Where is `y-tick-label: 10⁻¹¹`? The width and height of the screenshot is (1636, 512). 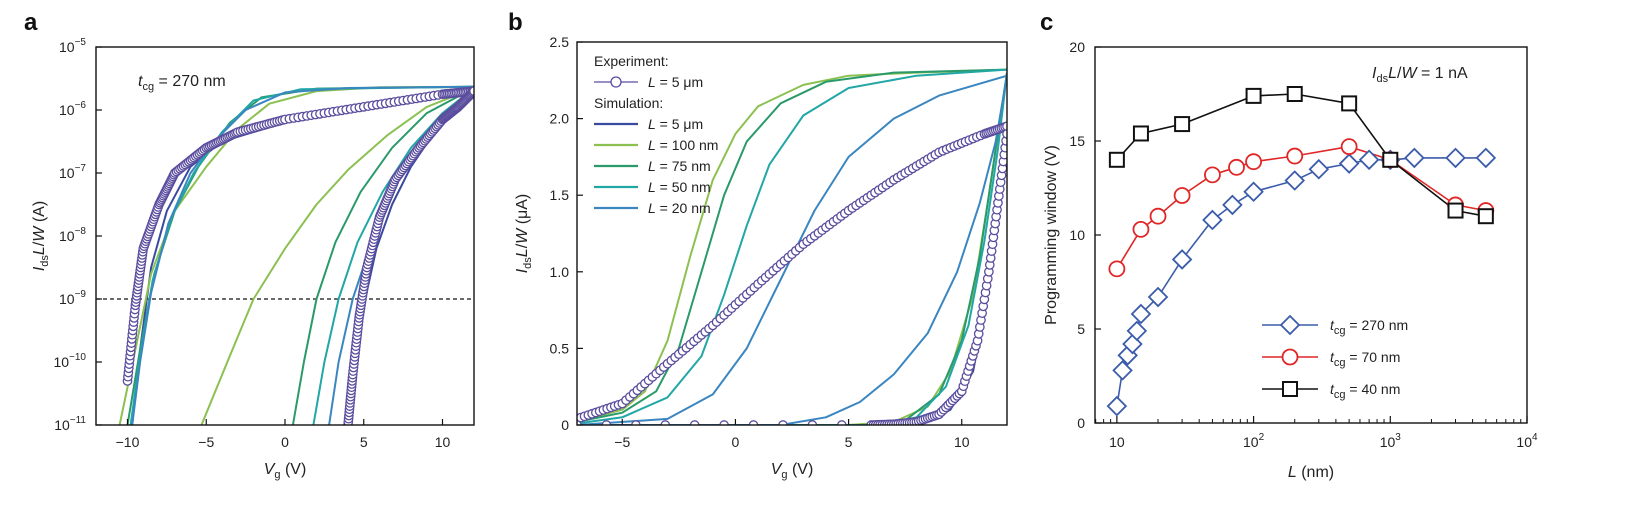 y-tick-label: 10⁻¹¹ is located at coordinates (70, 424).